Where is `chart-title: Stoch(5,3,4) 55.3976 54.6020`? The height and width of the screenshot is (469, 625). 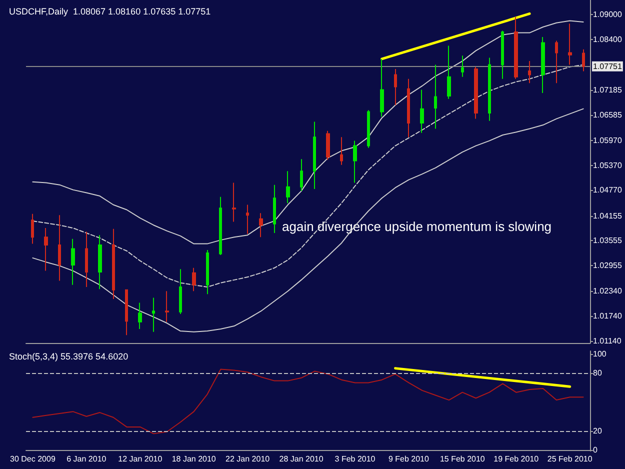 chart-title: Stoch(5,3,4) 55.3976 54.6020 is located at coordinates (68, 357).